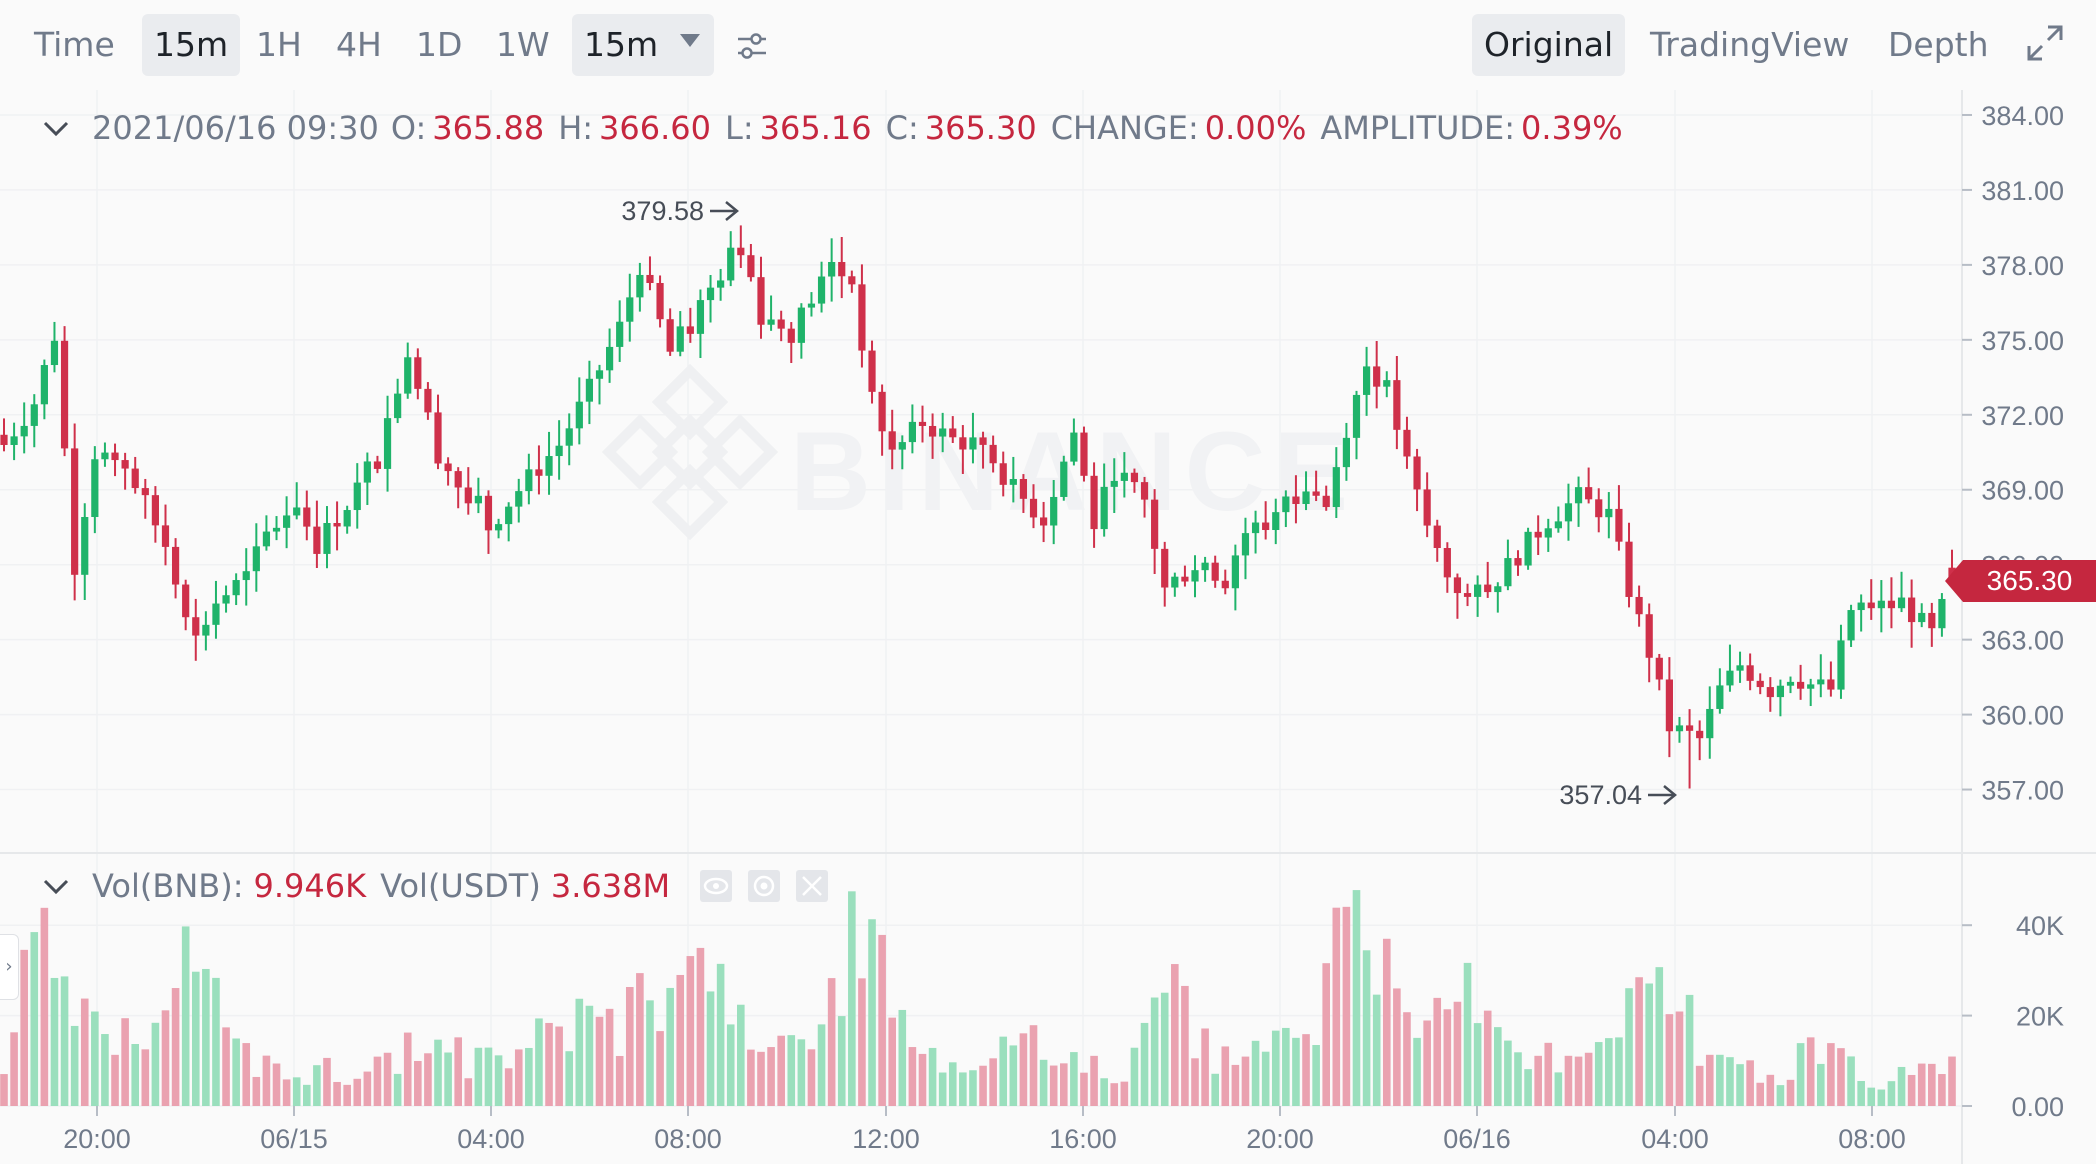 The image size is (2096, 1164). I want to click on side-panel-toggle: ›, so click(9, 967).